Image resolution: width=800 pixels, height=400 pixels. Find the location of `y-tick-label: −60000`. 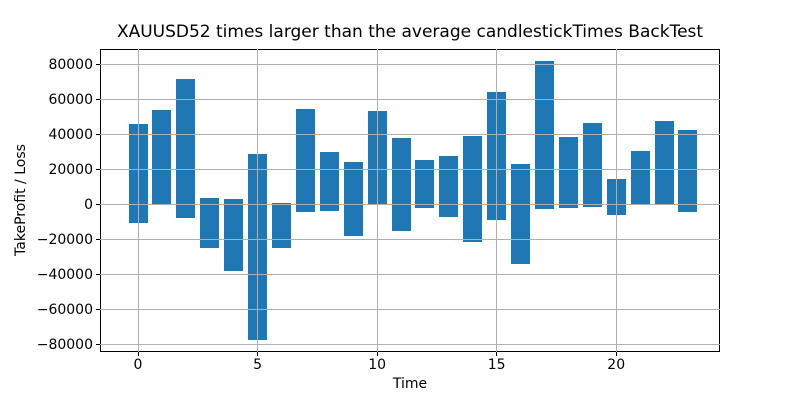

y-tick-label: −60000 is located at coordinates (64, 309).